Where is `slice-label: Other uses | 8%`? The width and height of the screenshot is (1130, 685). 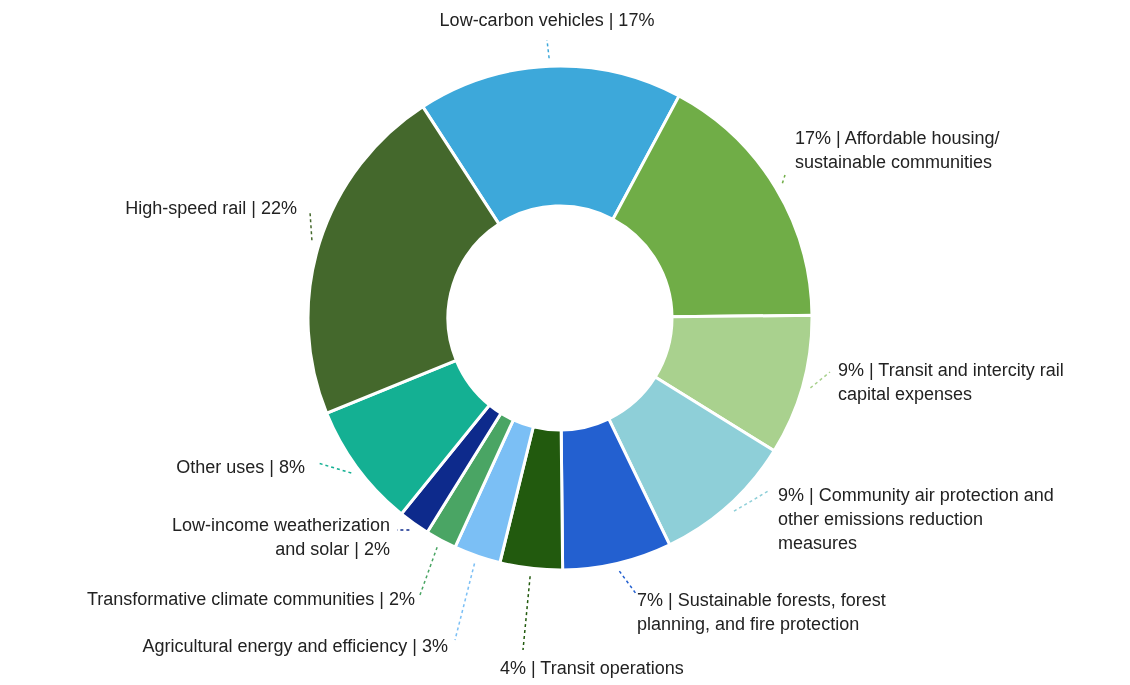
slice-label: Other uses | 8% is located at coordinates (240, 467).